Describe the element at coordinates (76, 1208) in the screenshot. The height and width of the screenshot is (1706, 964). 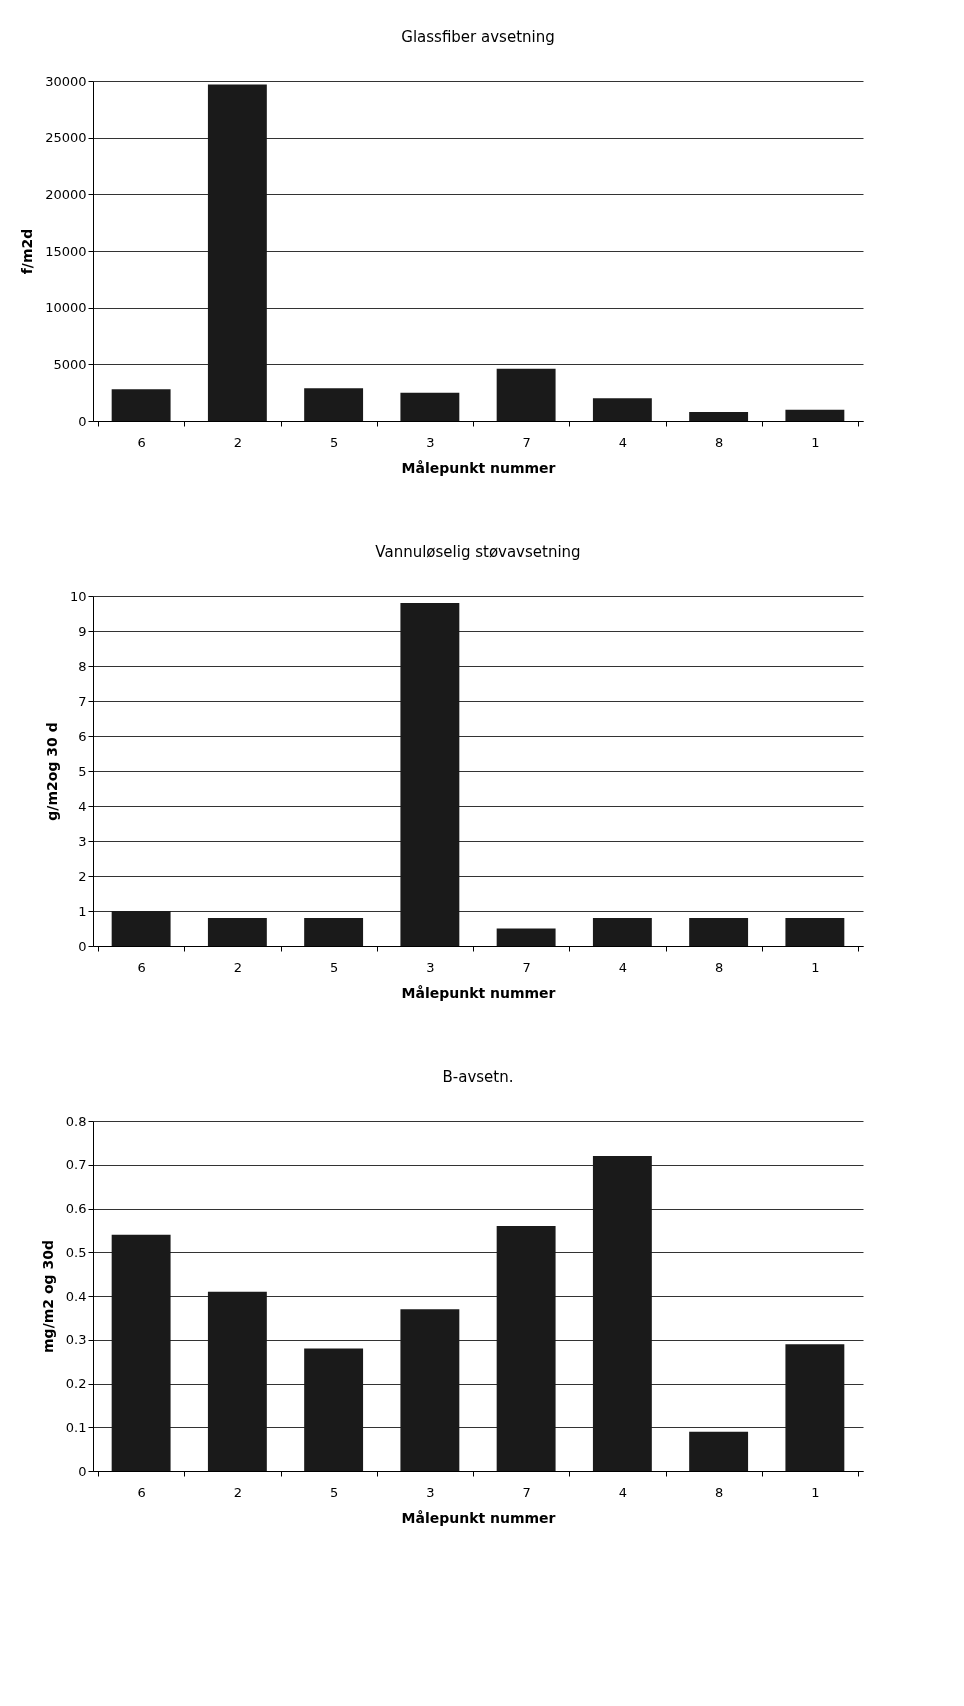
I see `y-tick-label: 0.6` at that location.